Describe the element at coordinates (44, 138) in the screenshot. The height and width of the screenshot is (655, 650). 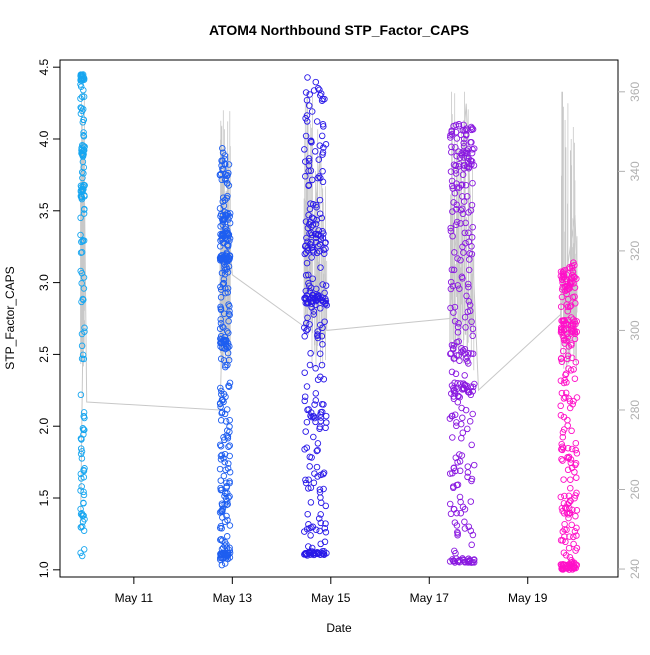
I see `y-tick-label: 4.0` at that location.